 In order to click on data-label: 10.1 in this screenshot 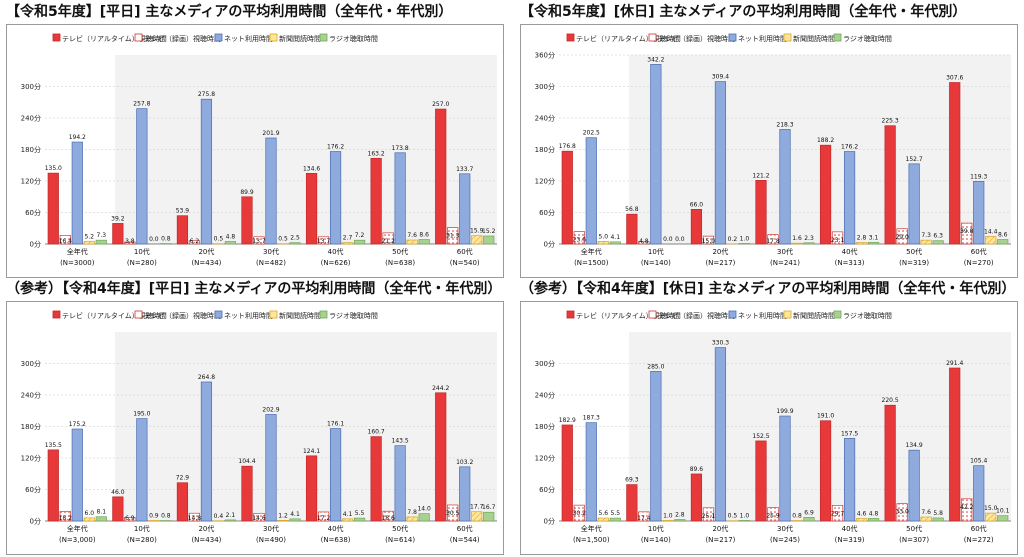, I will do `click(1003, 511)`.